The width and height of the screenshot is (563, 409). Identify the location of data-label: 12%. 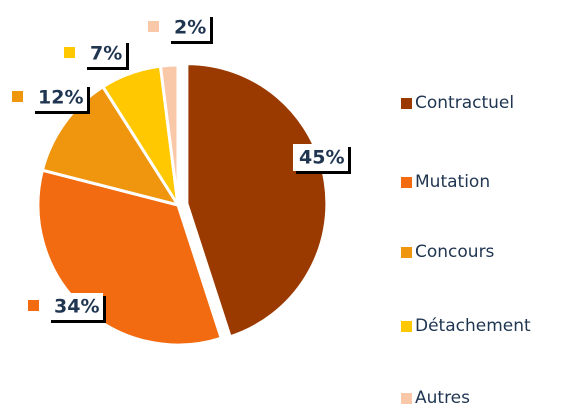
(60, 98).